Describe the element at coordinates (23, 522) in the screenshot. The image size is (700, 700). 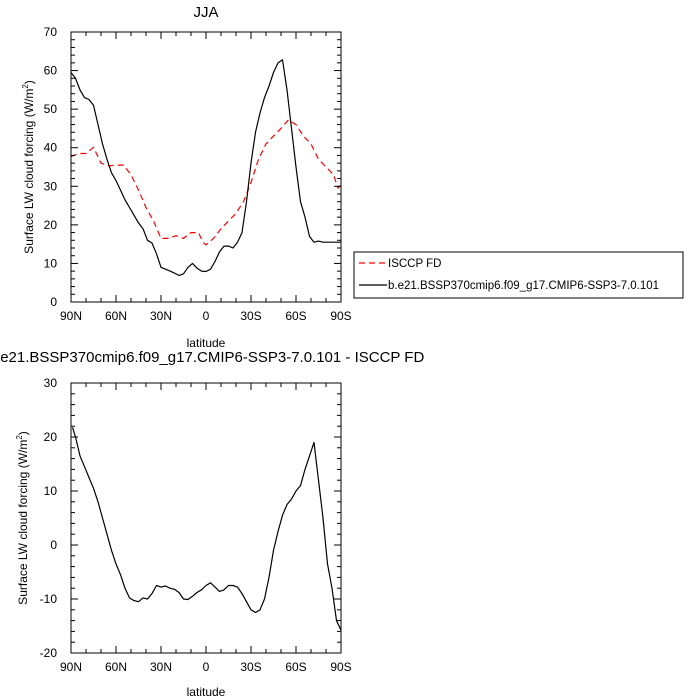
I see `bottom-y-axis-label-main: Surface LW cloud forcing (W/m` at that location.